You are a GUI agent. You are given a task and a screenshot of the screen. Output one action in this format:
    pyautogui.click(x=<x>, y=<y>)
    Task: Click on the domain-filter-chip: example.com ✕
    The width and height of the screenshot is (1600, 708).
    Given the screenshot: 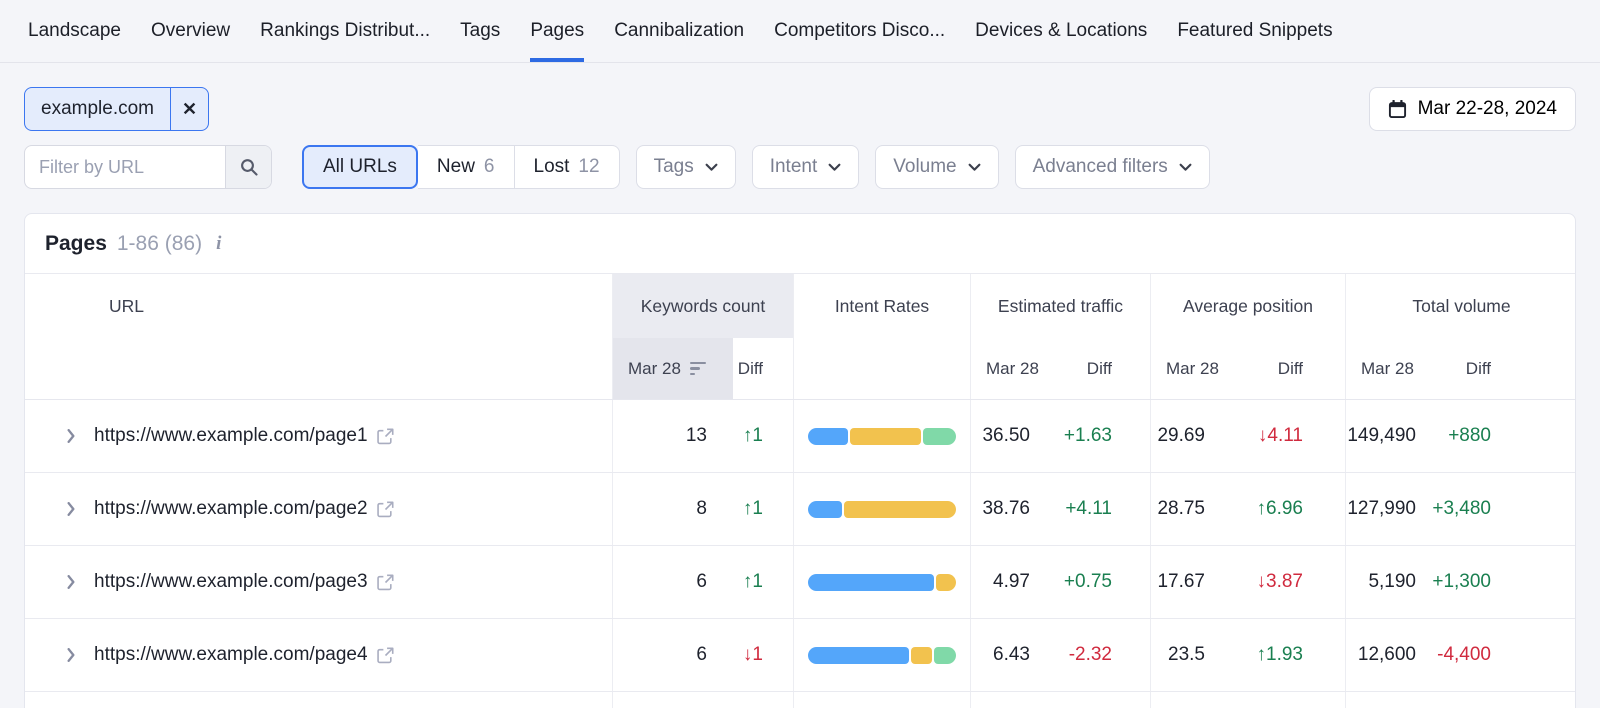 What is the action you would take?
    pyautogui.click(x=116, y=109)
    